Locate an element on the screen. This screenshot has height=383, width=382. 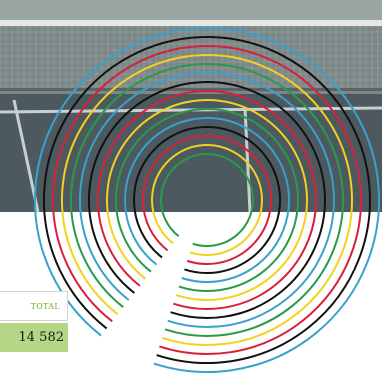
total-value: 14 582 is located at coordinates (41, 337).